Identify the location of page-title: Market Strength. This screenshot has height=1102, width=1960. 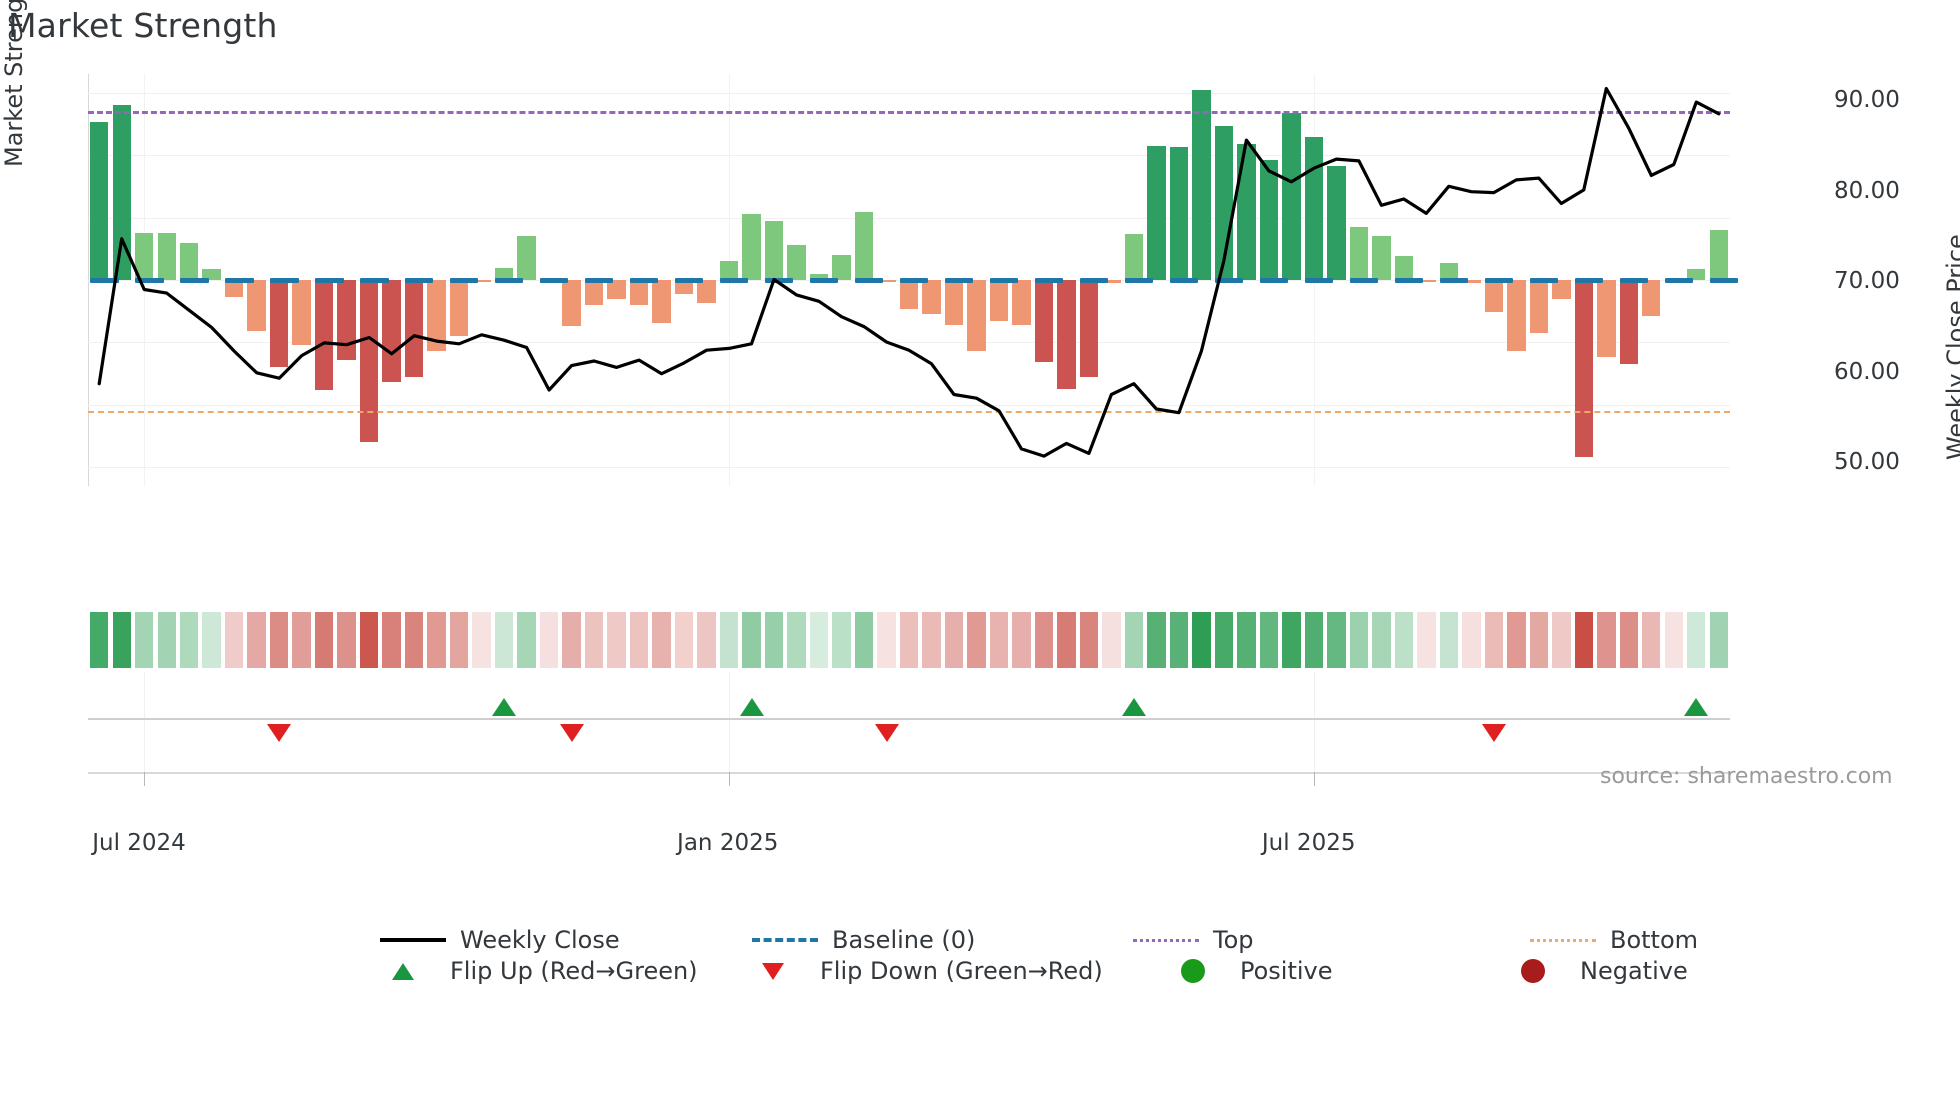
(143, 25).